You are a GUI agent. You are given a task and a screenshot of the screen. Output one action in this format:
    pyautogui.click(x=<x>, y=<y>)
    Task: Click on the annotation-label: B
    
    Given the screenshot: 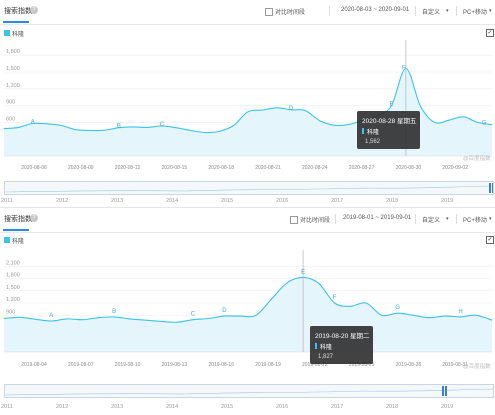 What is the action you would take?
    pyautogui.click(x=119, y=127)
    